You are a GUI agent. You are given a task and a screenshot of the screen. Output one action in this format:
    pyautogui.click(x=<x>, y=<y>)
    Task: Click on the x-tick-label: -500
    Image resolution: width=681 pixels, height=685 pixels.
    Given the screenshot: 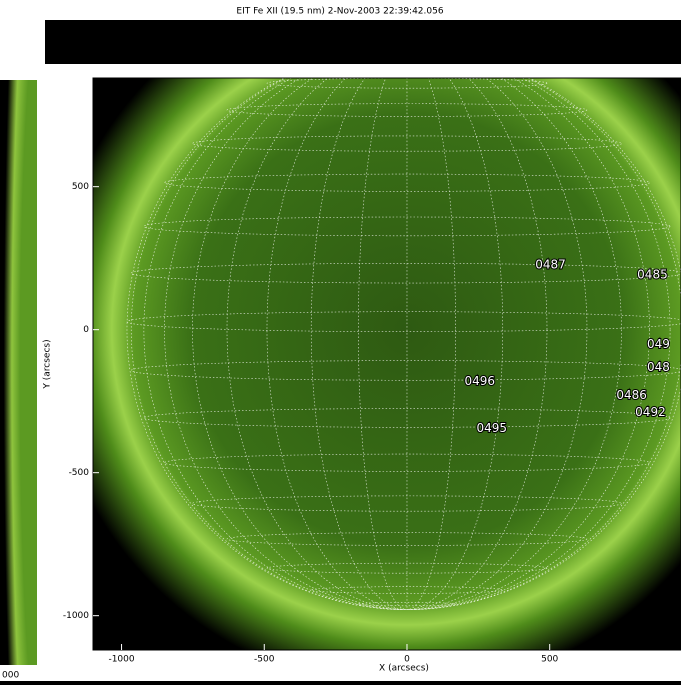 What is the action you would take?
    pyautogui.click(x=264, y=660)
    